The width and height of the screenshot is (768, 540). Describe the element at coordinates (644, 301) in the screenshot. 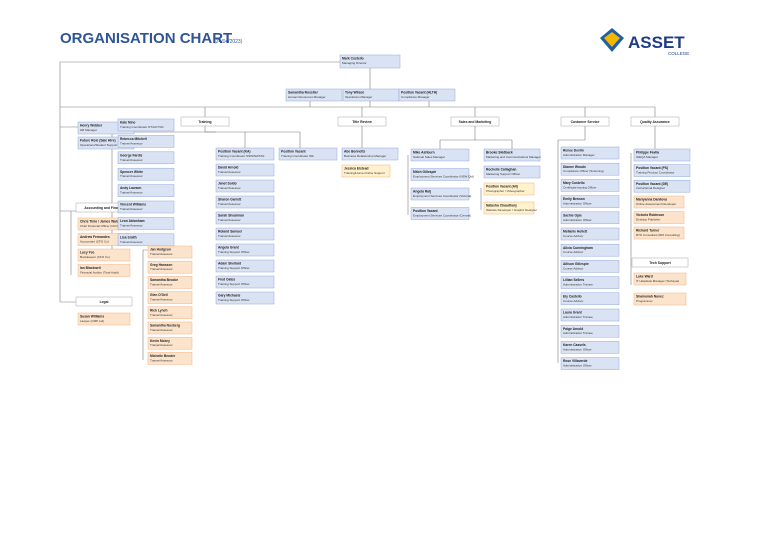

I see `person-role: Programmer` at that location.